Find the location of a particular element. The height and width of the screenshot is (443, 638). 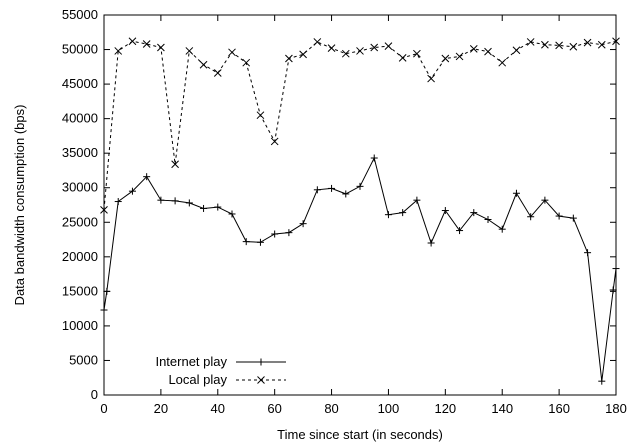

y-tick-label: 45000 is located at coordinates (80, 83).